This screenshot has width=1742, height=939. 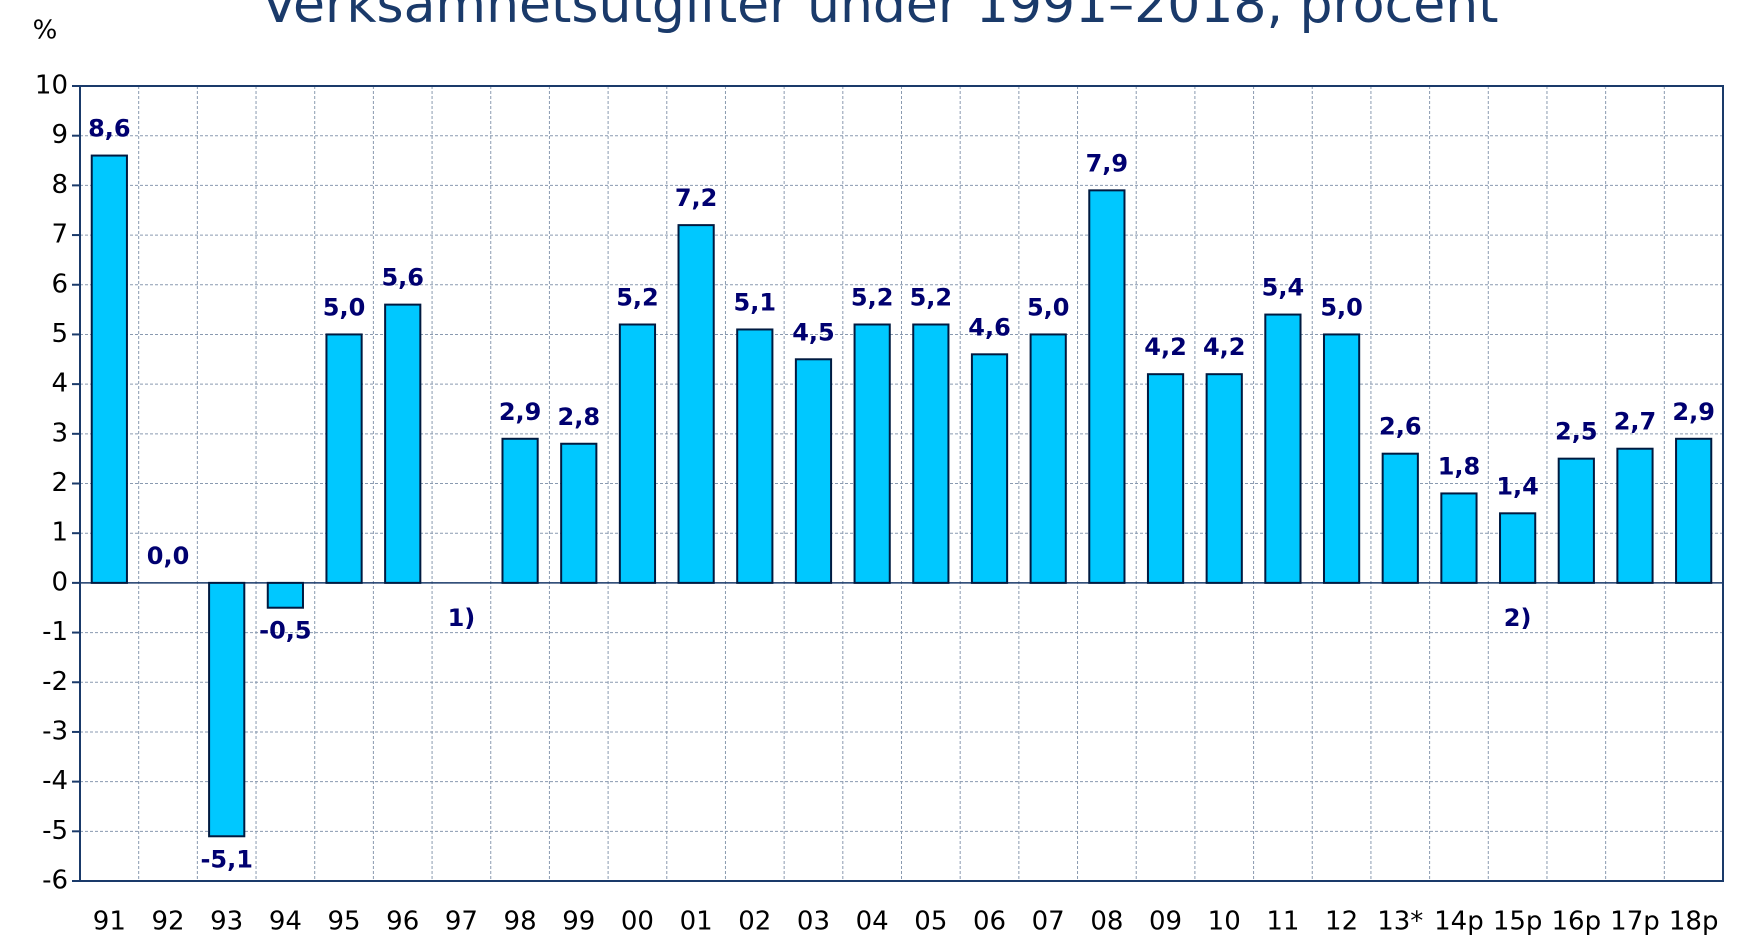 I want to click on x-tick-label: 92, so click(x=167, y=922).